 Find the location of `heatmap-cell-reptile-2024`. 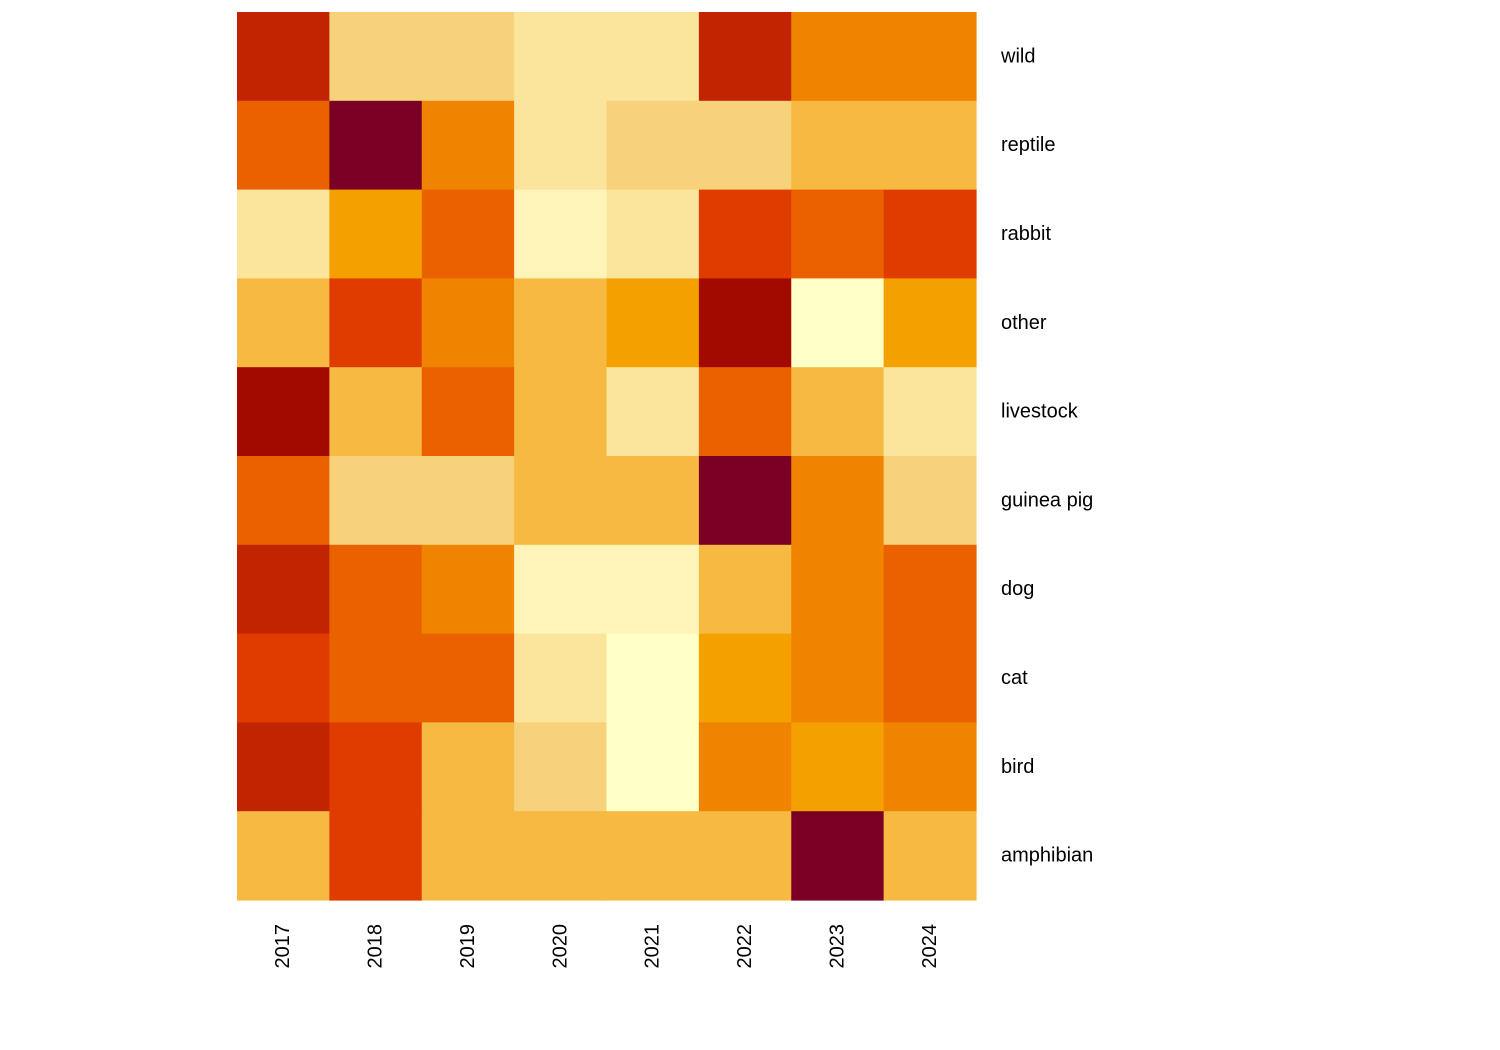

heatmap-cell-reptile-2024 is located at coordinates (930, 145).